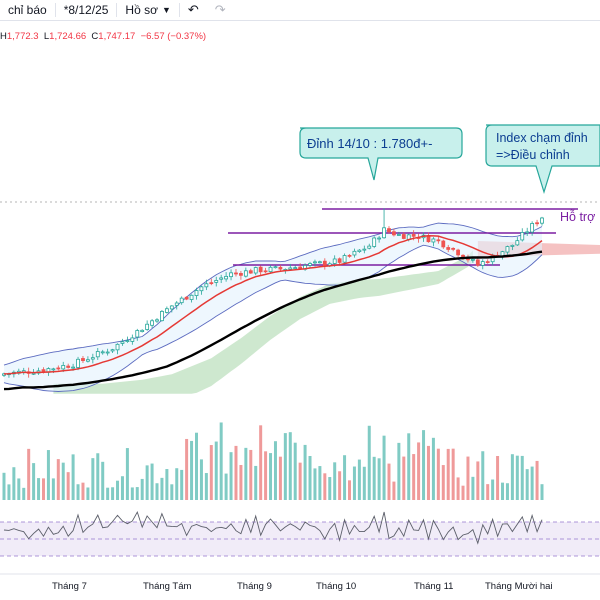 The width and height of the screenshot is (600, 600). I want to click on layout-label: Hồ sơ, so click(141, 10).